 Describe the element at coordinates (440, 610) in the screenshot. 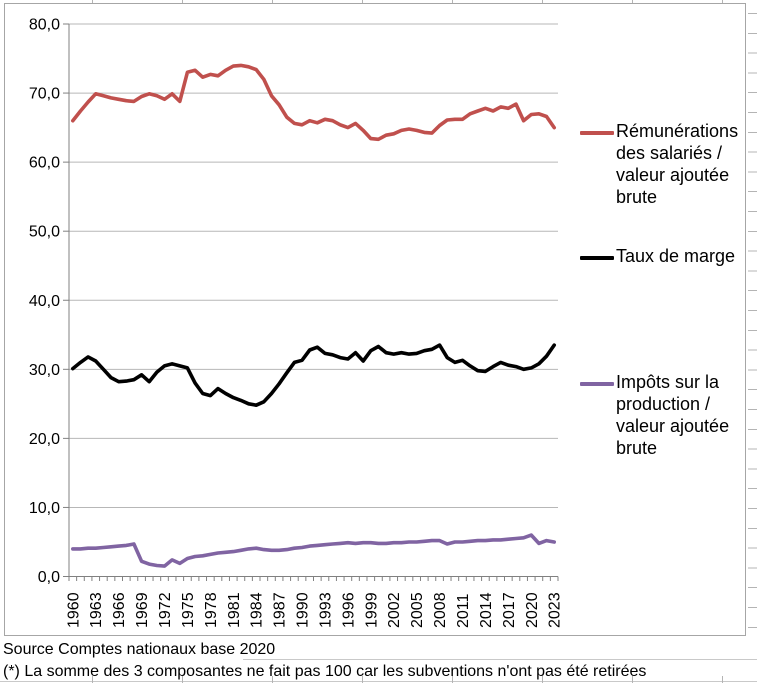

I see `x-axis-label: 2008` at that location.